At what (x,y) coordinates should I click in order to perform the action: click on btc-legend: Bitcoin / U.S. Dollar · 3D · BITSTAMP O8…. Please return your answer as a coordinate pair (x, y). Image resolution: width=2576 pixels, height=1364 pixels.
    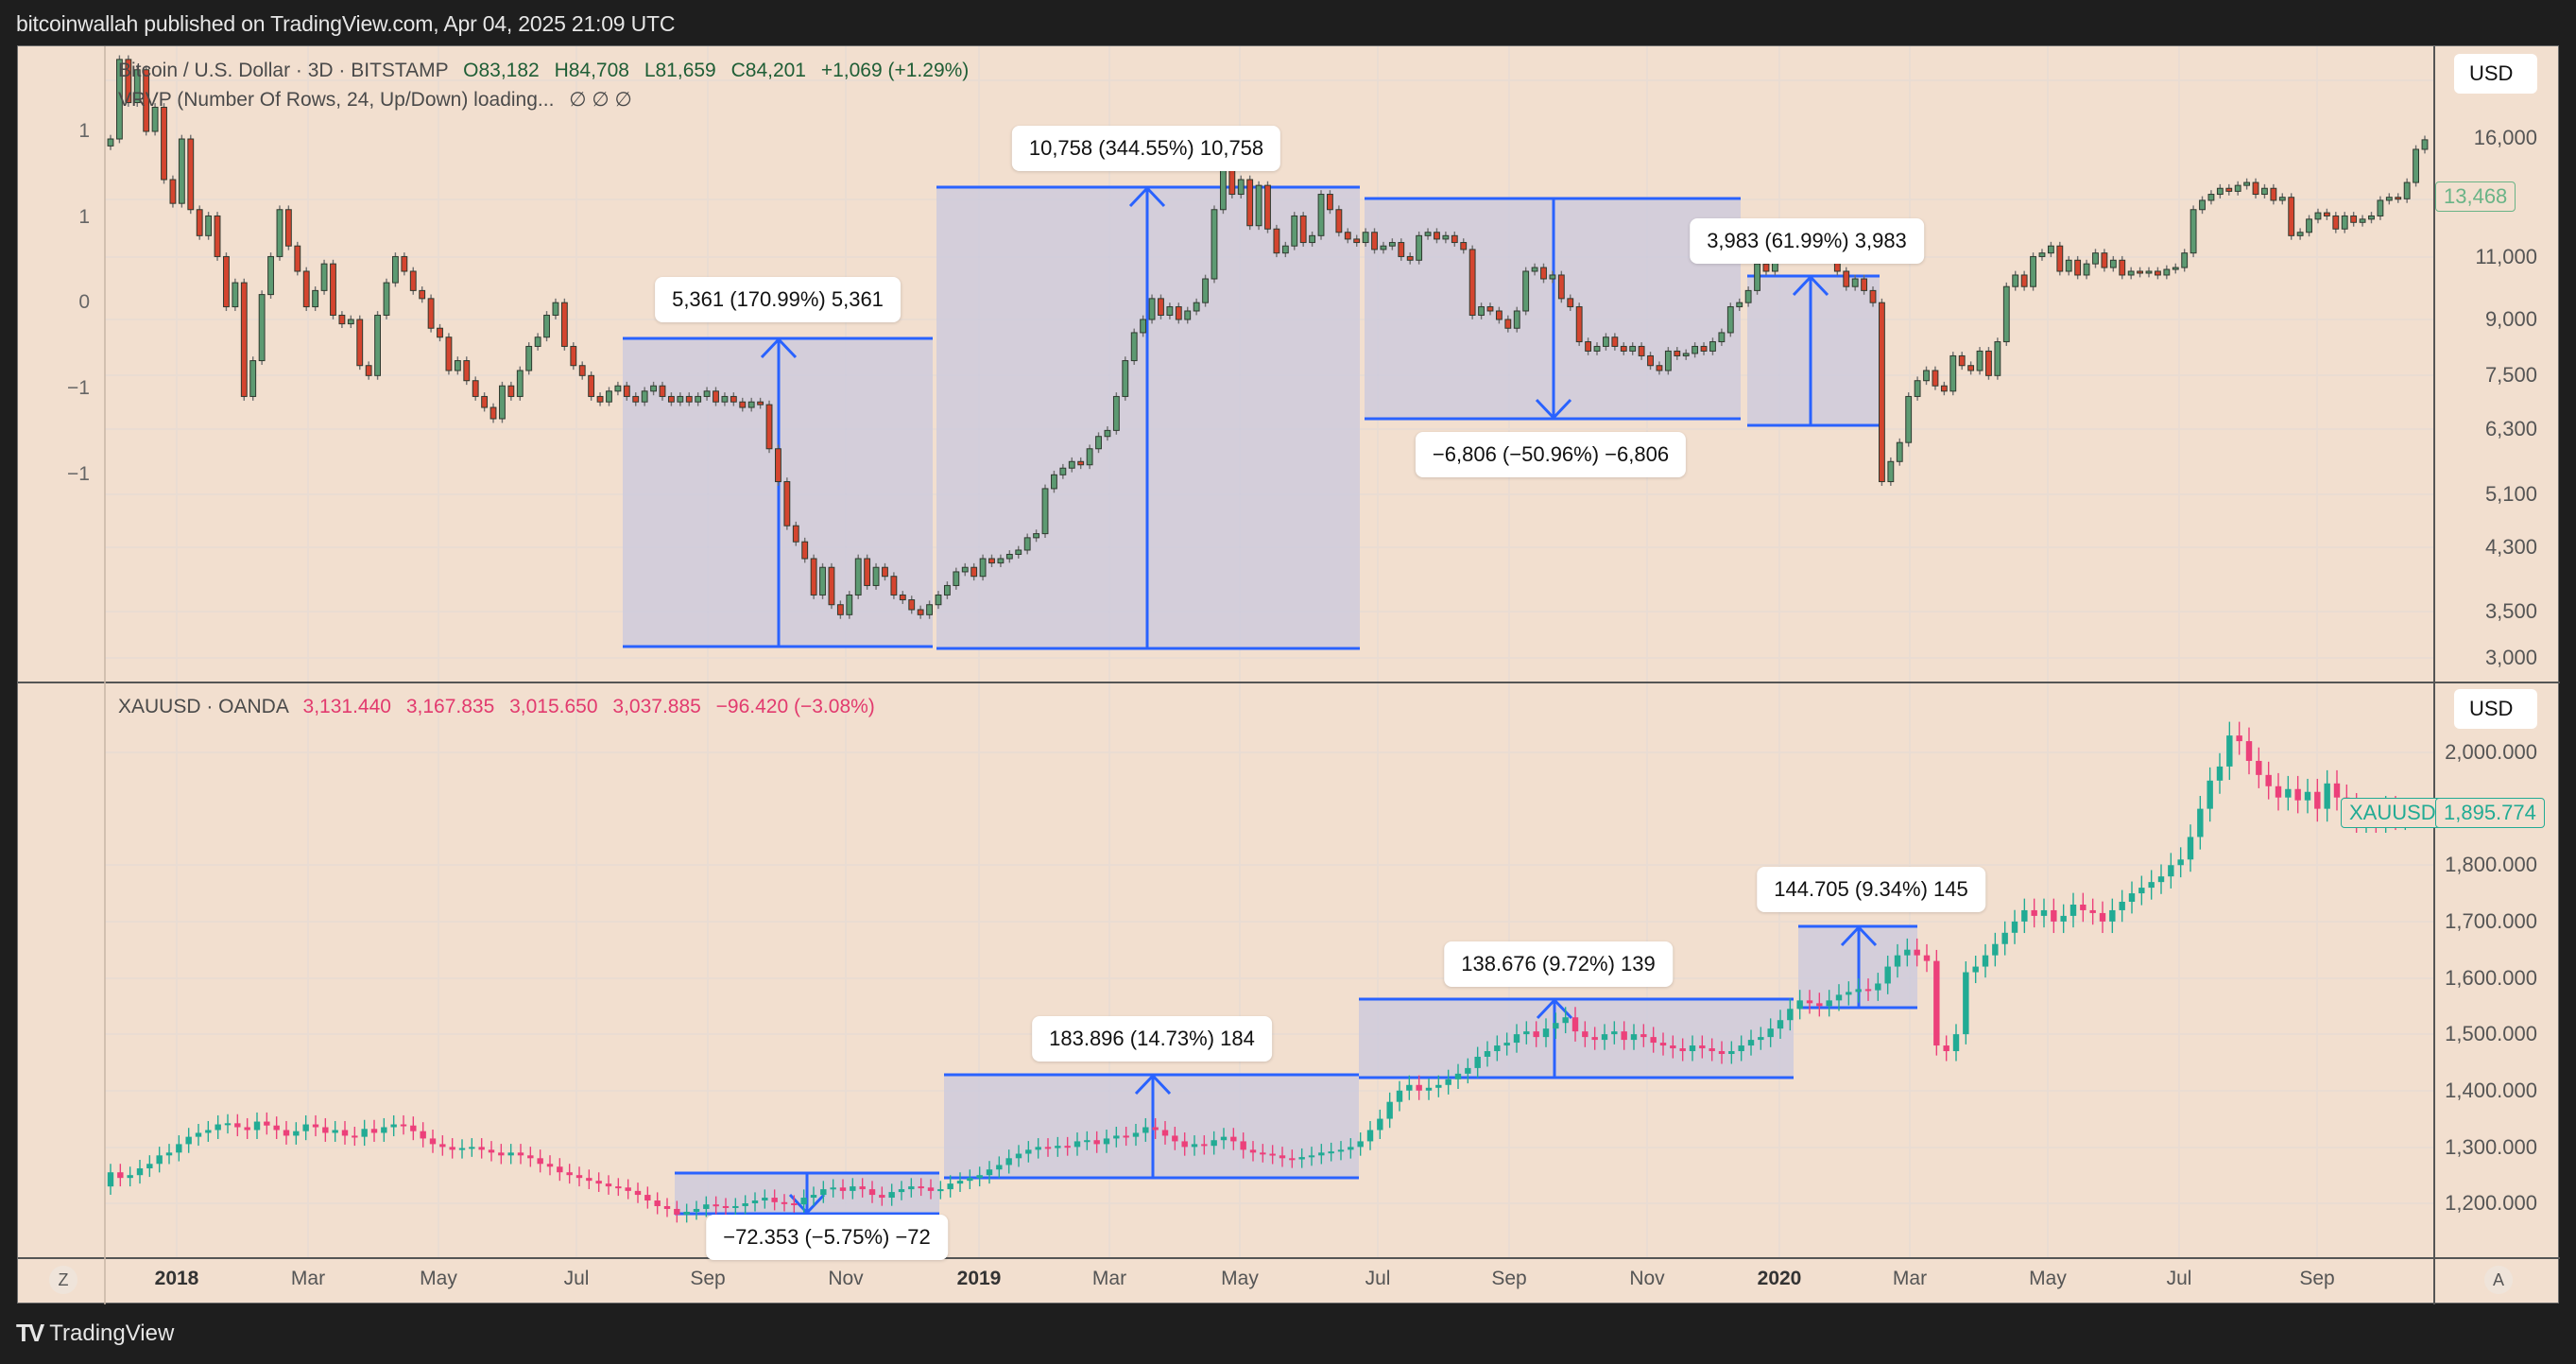
    Looking at the image, I should click on (543, 71).